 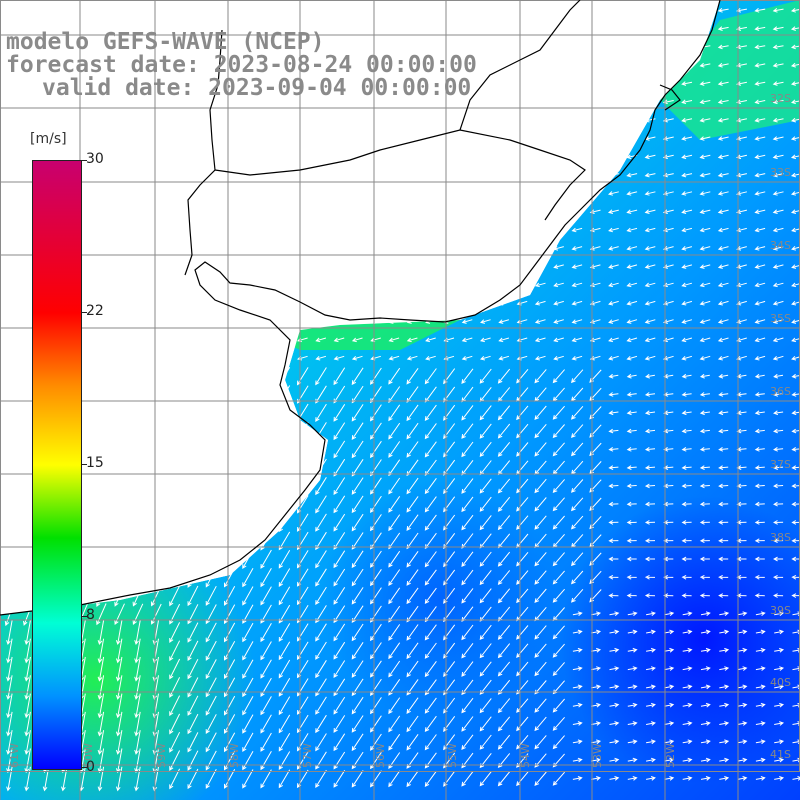 I want to click on colorbar-tick-15: 15, so click(x=95, y=463).